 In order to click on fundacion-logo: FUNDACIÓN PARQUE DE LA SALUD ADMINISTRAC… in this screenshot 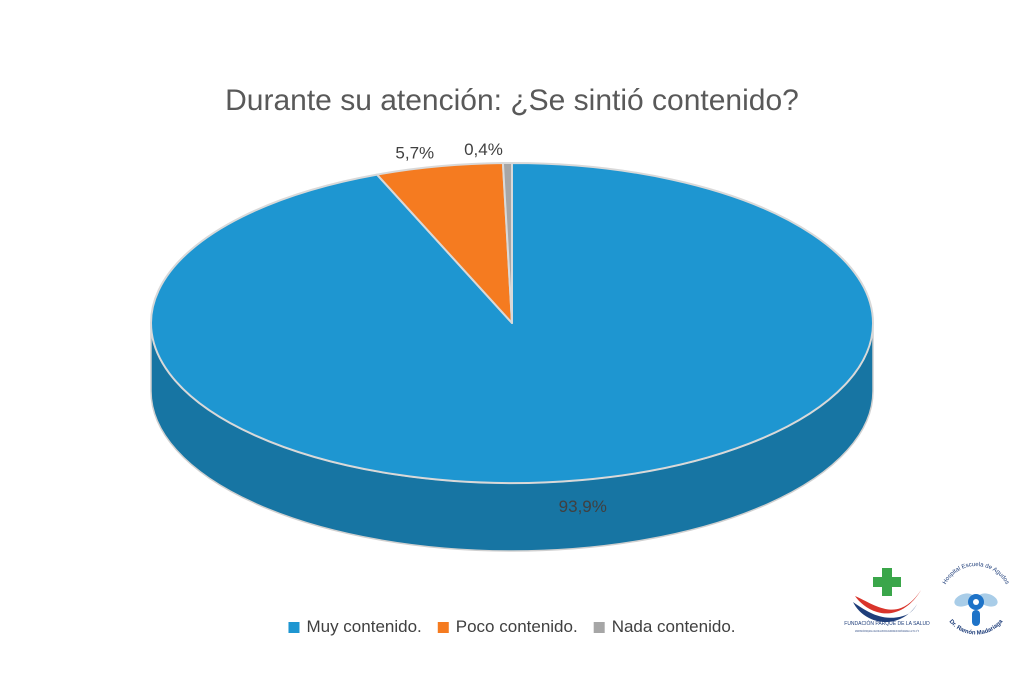, I will do `click(887, 600)`.